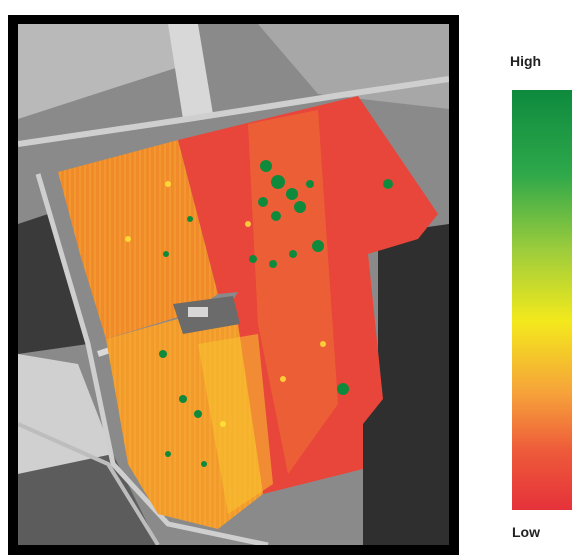  Describe the element at coordinates (89, 483) in the screenshot. I see `road-southwest` at that location.